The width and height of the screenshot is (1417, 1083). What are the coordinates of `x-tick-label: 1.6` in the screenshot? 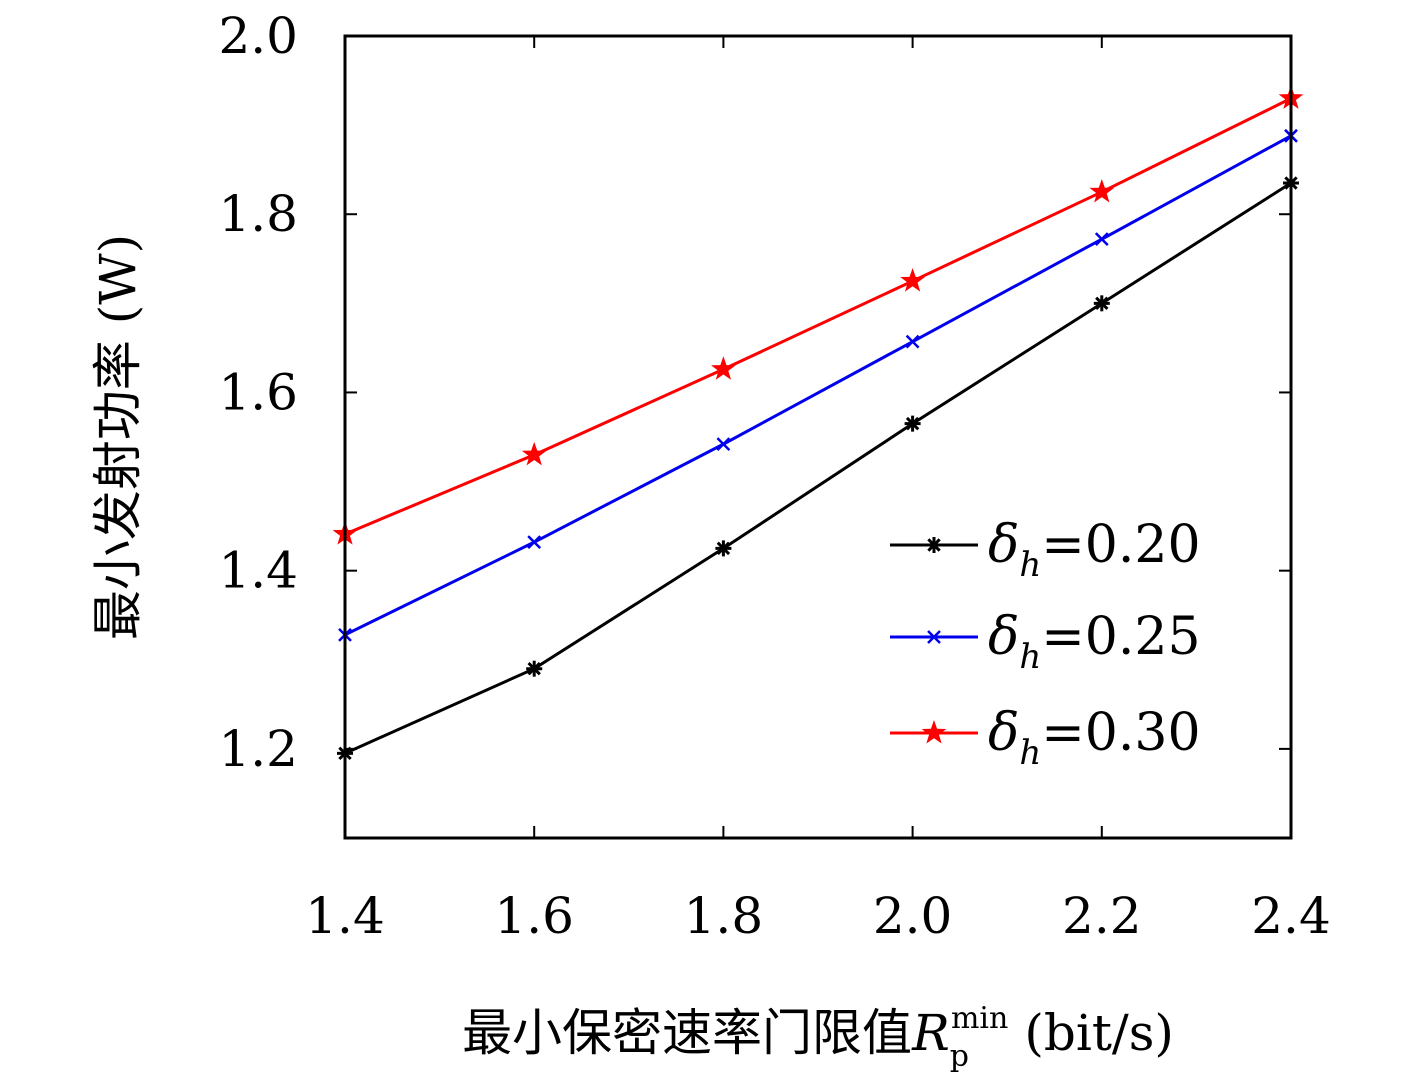 It's located at (534, 916).